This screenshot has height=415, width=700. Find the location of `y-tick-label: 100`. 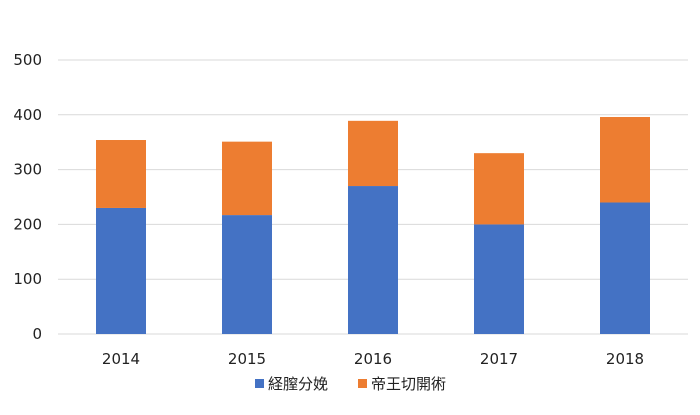

y-tick-label: 100 is located at coordinates (27, 279).